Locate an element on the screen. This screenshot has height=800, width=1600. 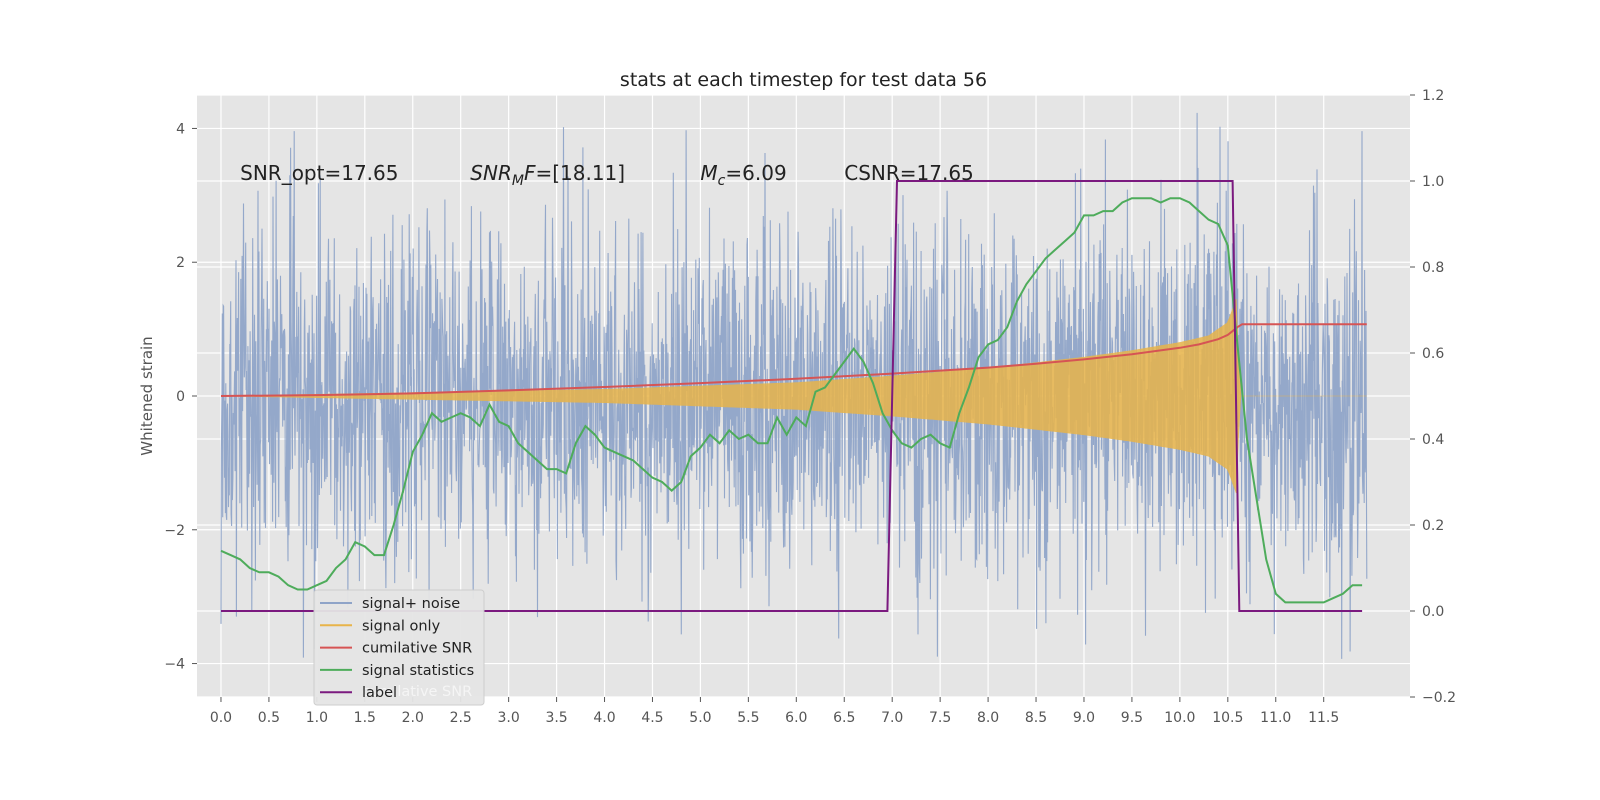
y-right-tick-label: −0.2 is located at coordinates (1439, 698).